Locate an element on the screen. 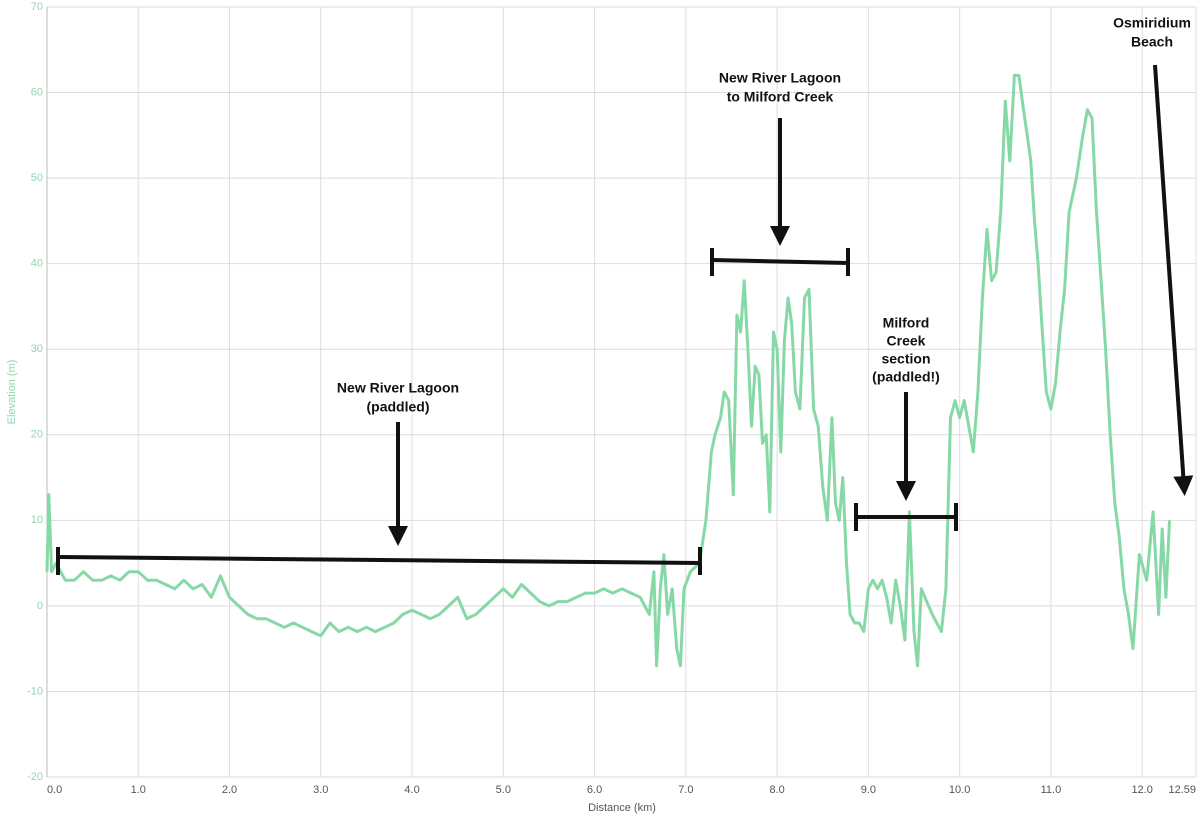 Image resolution: width=1200 pixels, height=816 pixels. y-tick-label: 0 is located at coordinates (40, 606).